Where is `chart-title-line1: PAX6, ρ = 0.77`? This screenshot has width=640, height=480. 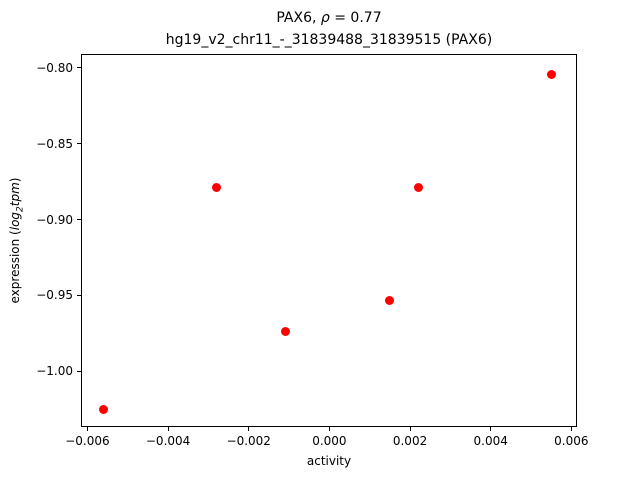
chart-title-line1: PAX6, ρ = 0.77 is located at coordinates (329, 18).